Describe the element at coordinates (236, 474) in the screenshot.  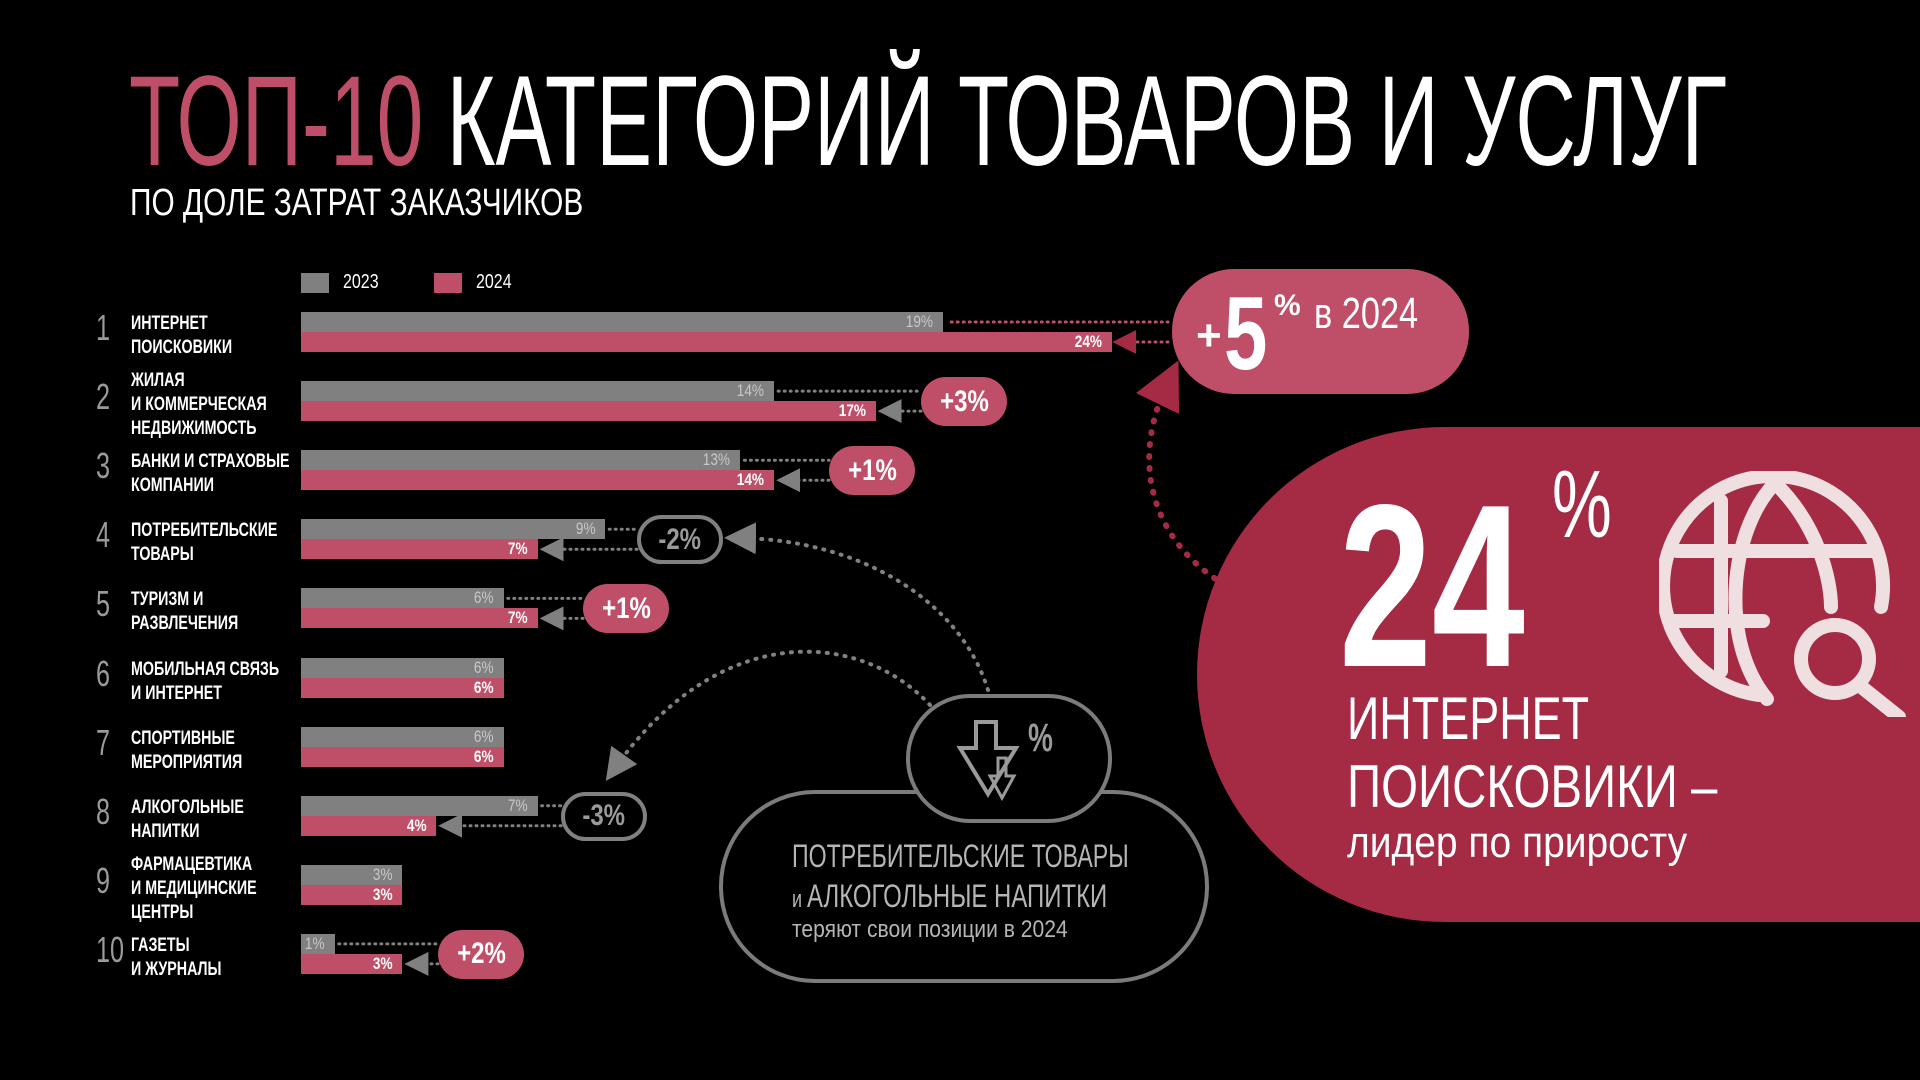
I see `category-label: БАНКИ И СТРАХОВЫЕ КОМПАНИИ` at that location.